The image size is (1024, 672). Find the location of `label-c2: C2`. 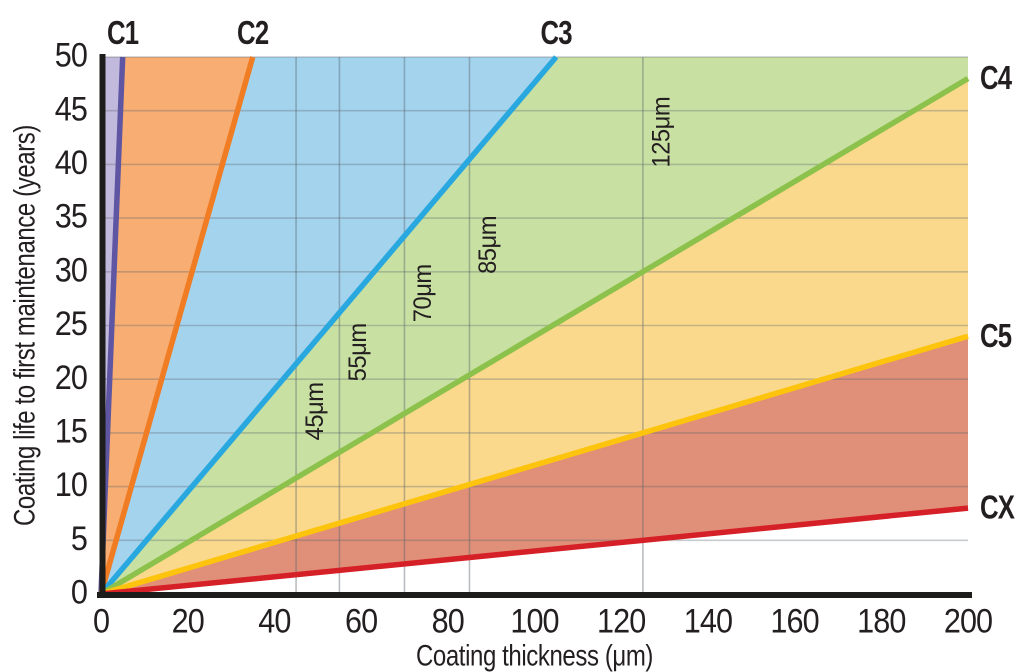

label-c2: C2 is located at coordinates (253, 33).